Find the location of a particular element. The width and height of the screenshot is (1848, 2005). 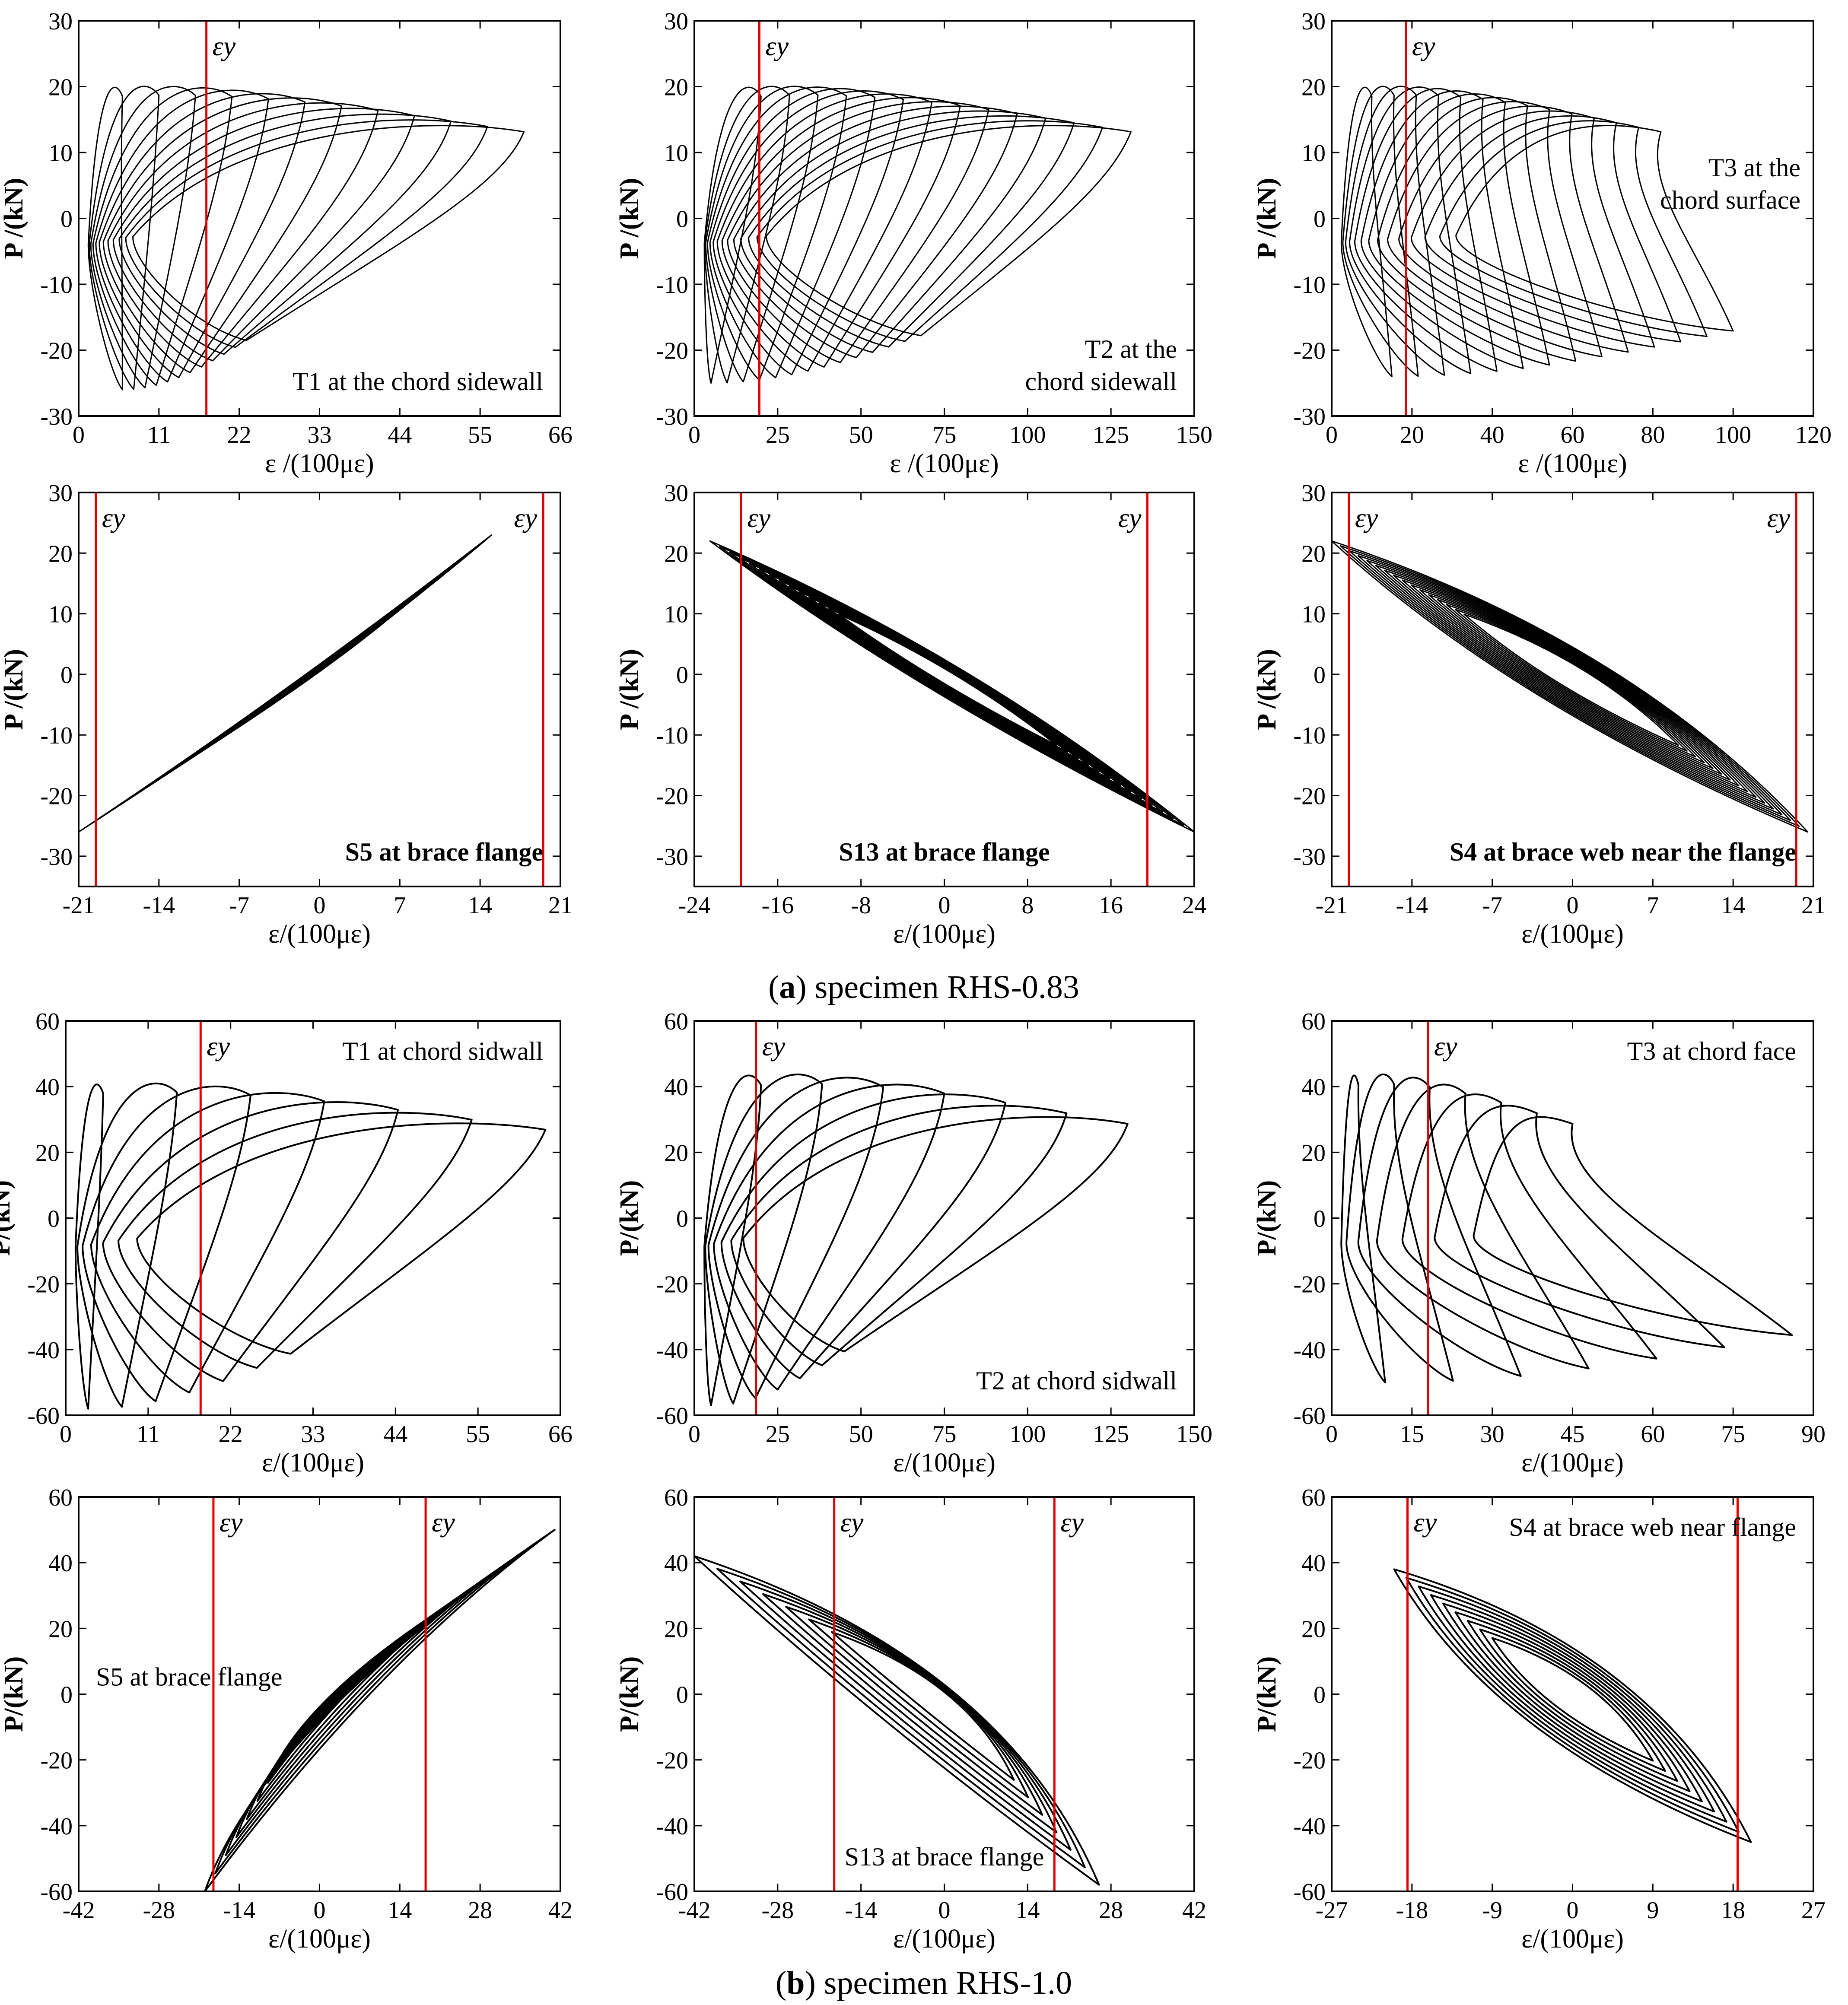

x-tick-label: 55 is located at coordinates (480, 435).